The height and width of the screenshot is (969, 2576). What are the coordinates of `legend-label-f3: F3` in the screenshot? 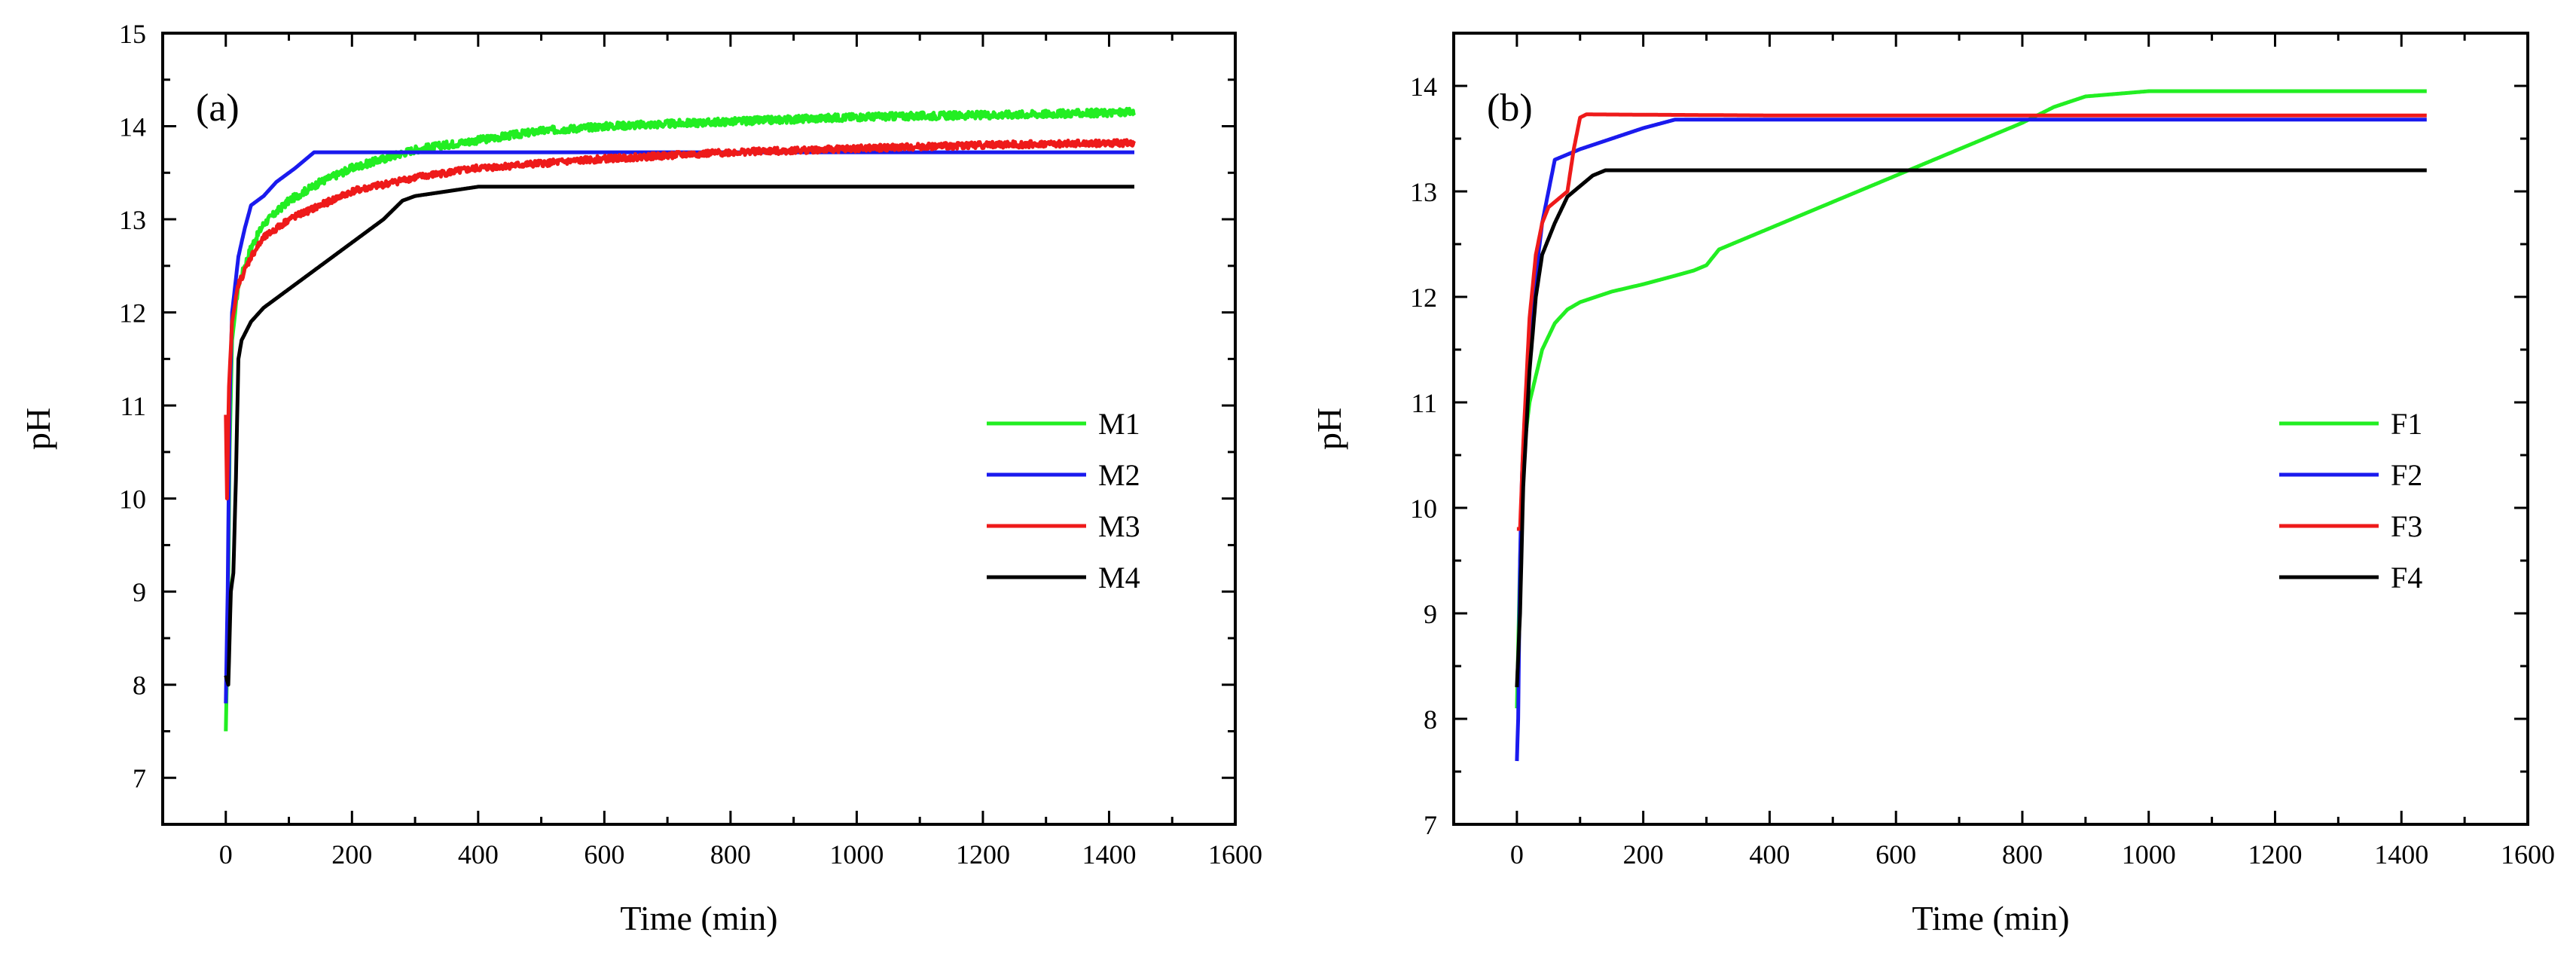 It's located at (2407, 526).